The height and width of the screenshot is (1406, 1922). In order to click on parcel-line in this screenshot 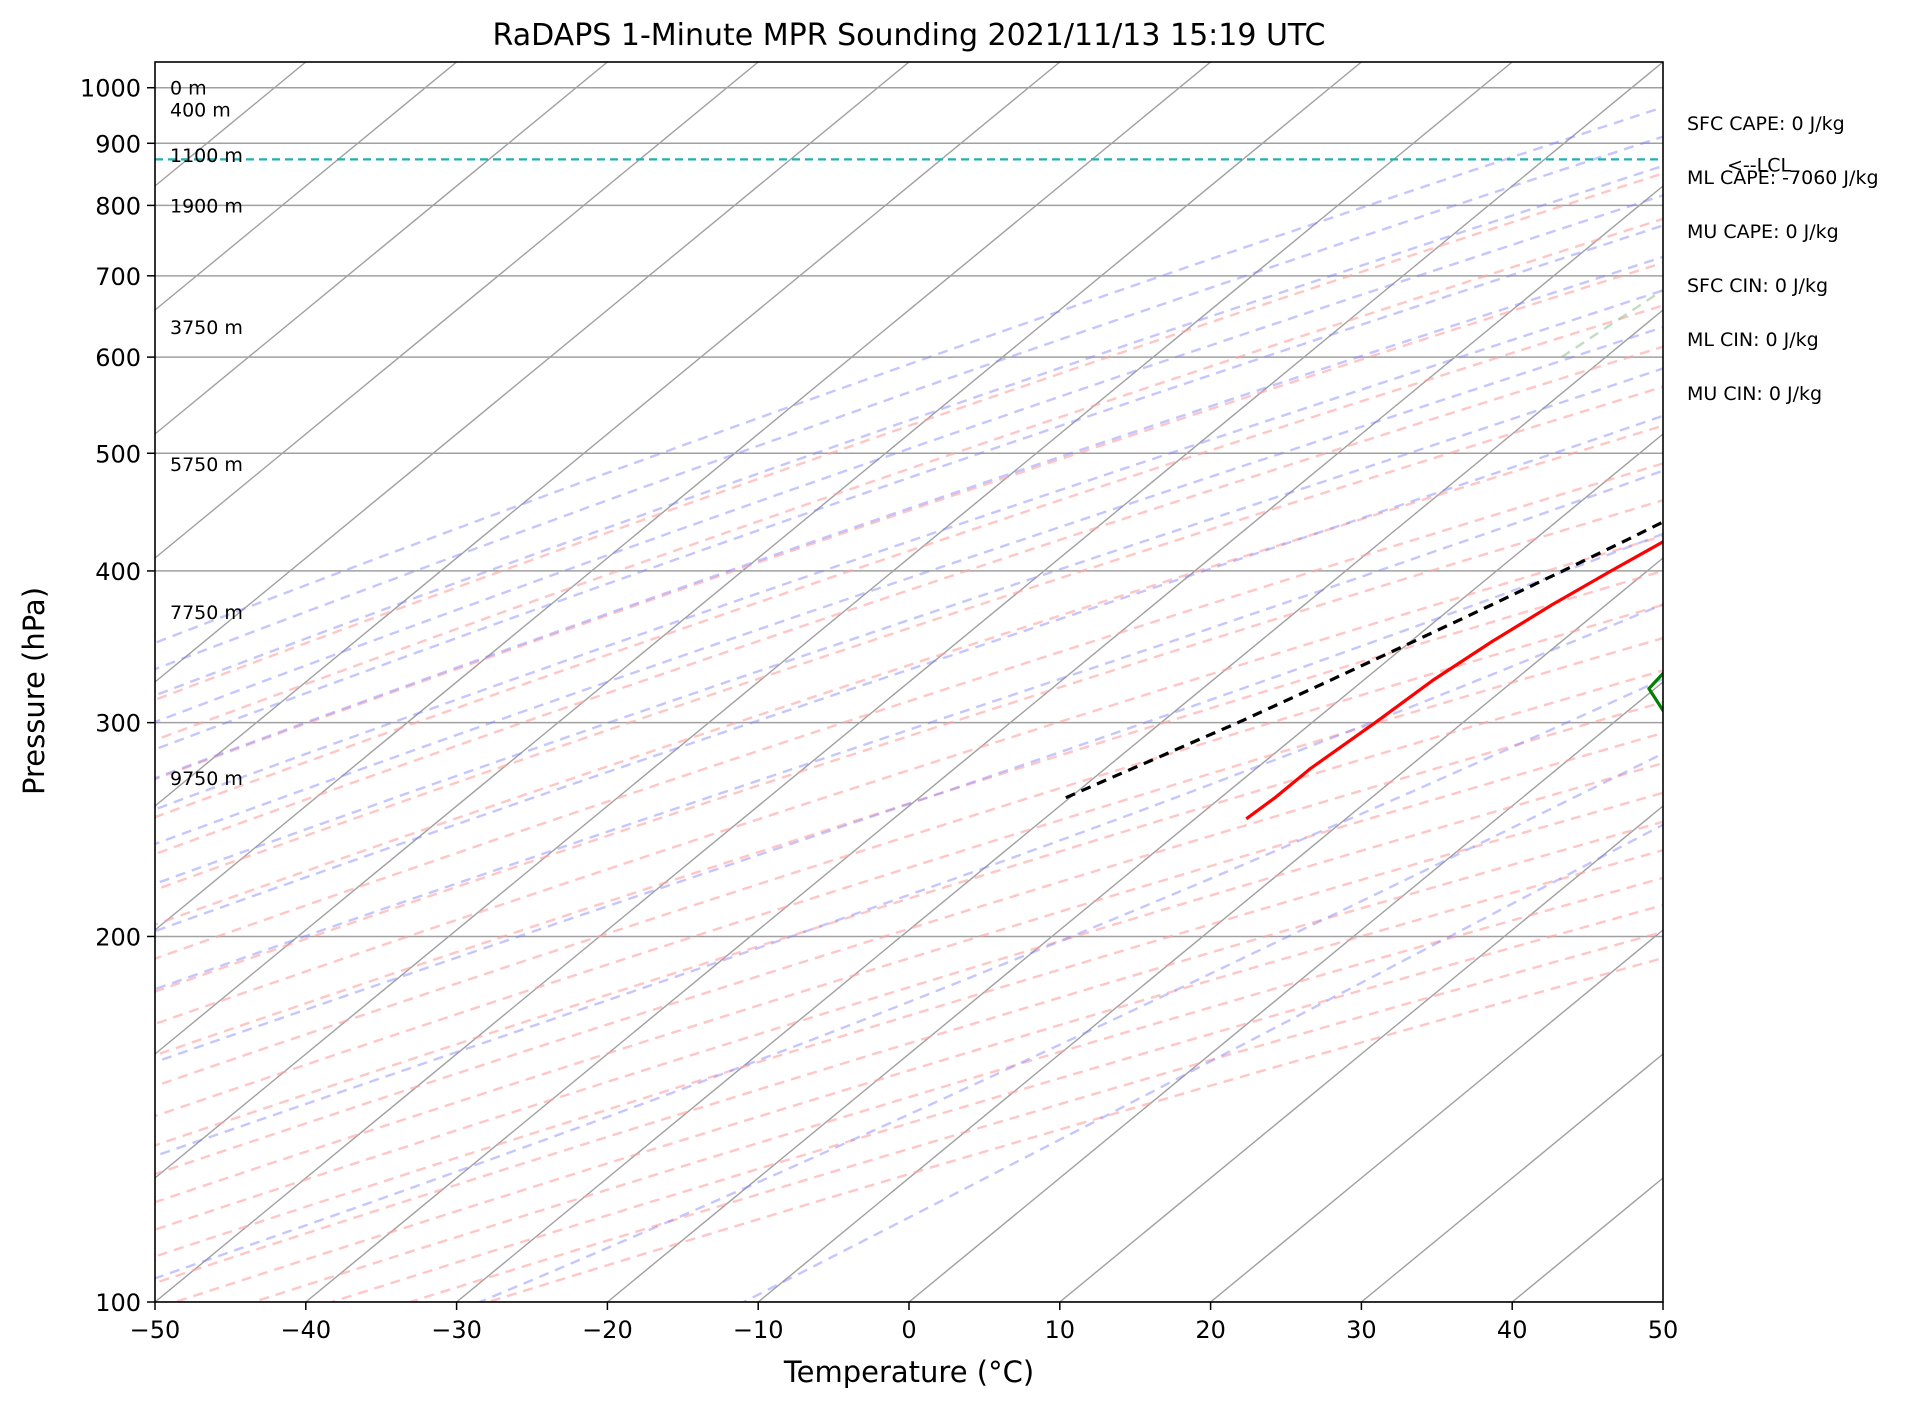, I will do `click(1363, 660)`.